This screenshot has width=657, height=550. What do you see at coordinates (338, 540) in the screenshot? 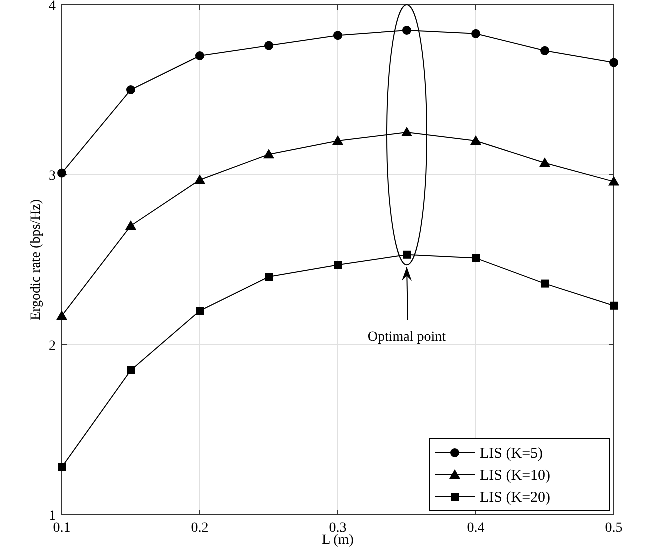
I see `x-axis-title: L (m)` at bounding box center [338, 540].